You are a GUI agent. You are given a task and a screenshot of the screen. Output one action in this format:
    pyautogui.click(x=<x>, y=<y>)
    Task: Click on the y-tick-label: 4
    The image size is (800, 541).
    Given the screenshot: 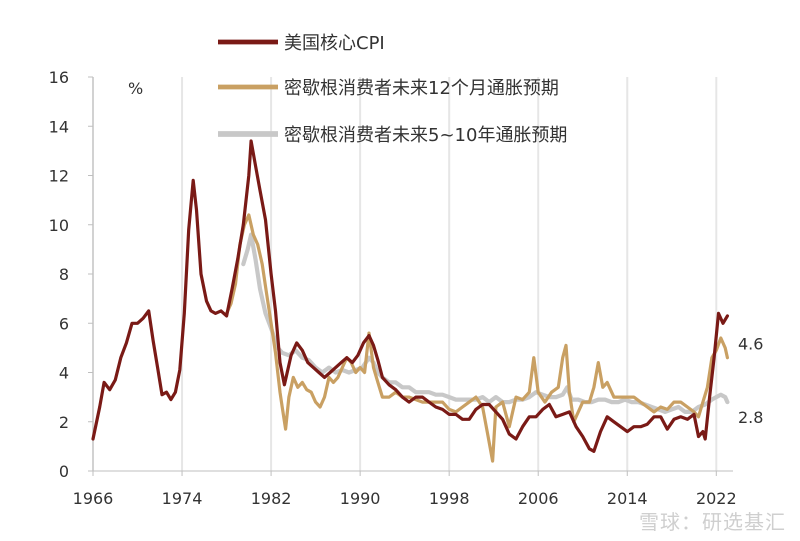 What is the action you would take?
    pyautogui.click(x=64, y=373)
    